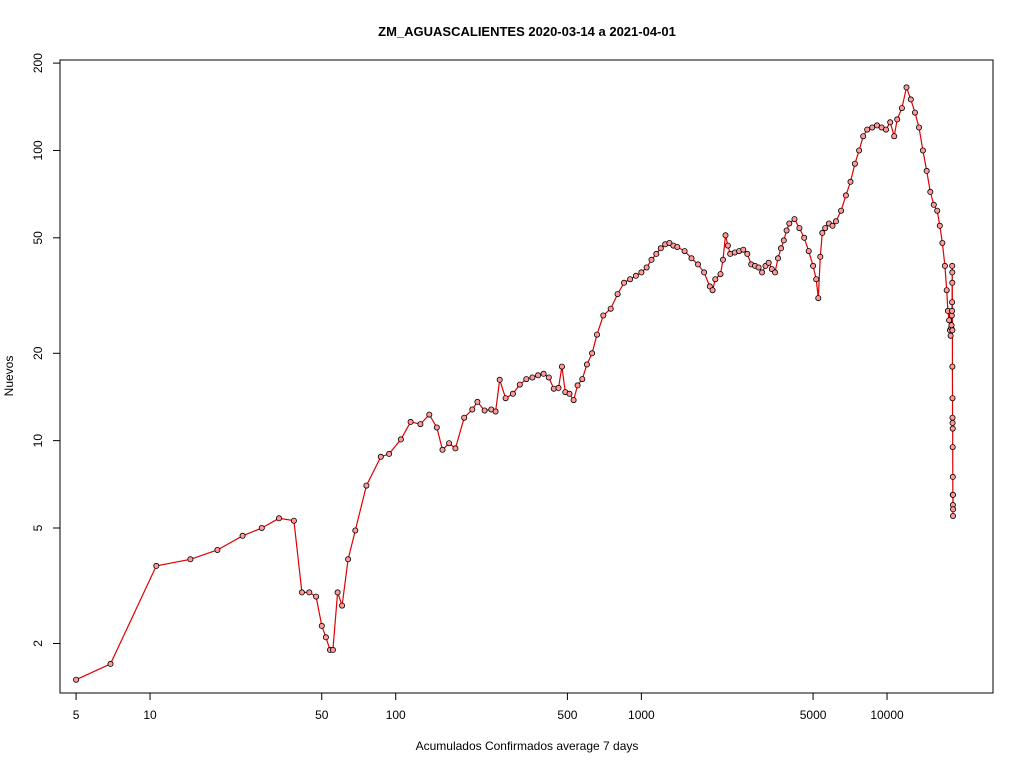 Image resolution: width=1024 pixels, height=768 pixels. Describe the element at coordinates (150, 715) in the screenshot. I see `x-tick-label: 10` at that location.